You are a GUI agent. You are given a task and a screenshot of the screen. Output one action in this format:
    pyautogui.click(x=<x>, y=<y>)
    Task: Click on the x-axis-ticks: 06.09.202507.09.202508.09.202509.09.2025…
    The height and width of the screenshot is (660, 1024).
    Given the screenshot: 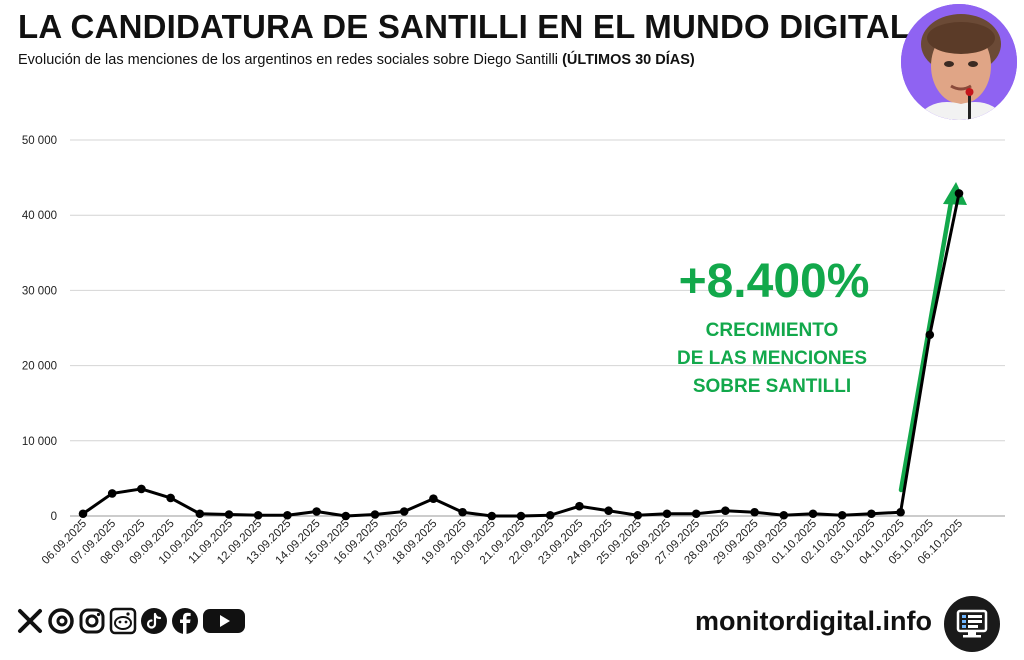 What is the action you would take?
    pyautogui.click(x=502, y=542)
    